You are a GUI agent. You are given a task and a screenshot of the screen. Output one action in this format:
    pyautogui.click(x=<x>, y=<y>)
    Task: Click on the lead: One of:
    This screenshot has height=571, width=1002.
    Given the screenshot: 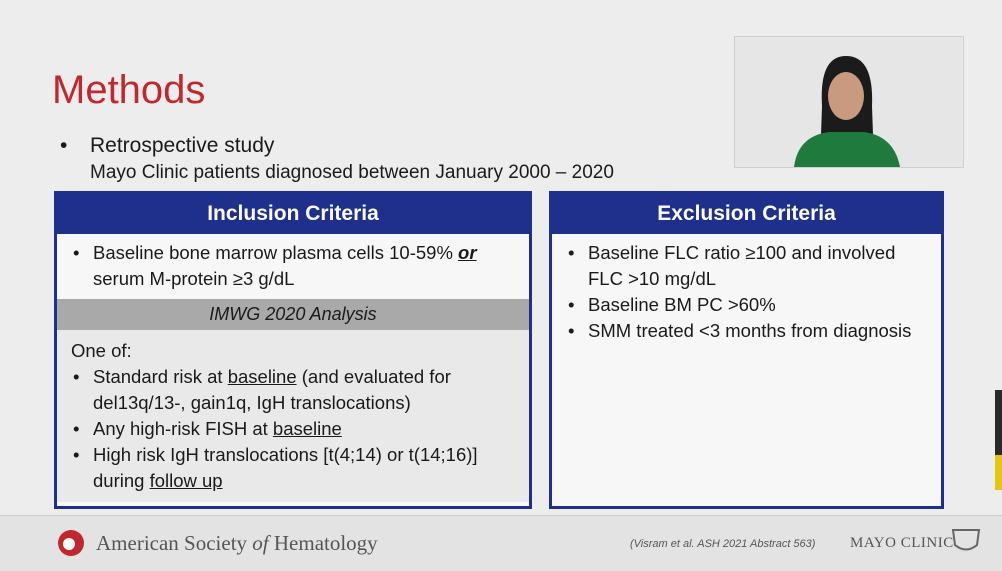 What is the action you would take?
    pyautogui.click(x=101, y=350)
    